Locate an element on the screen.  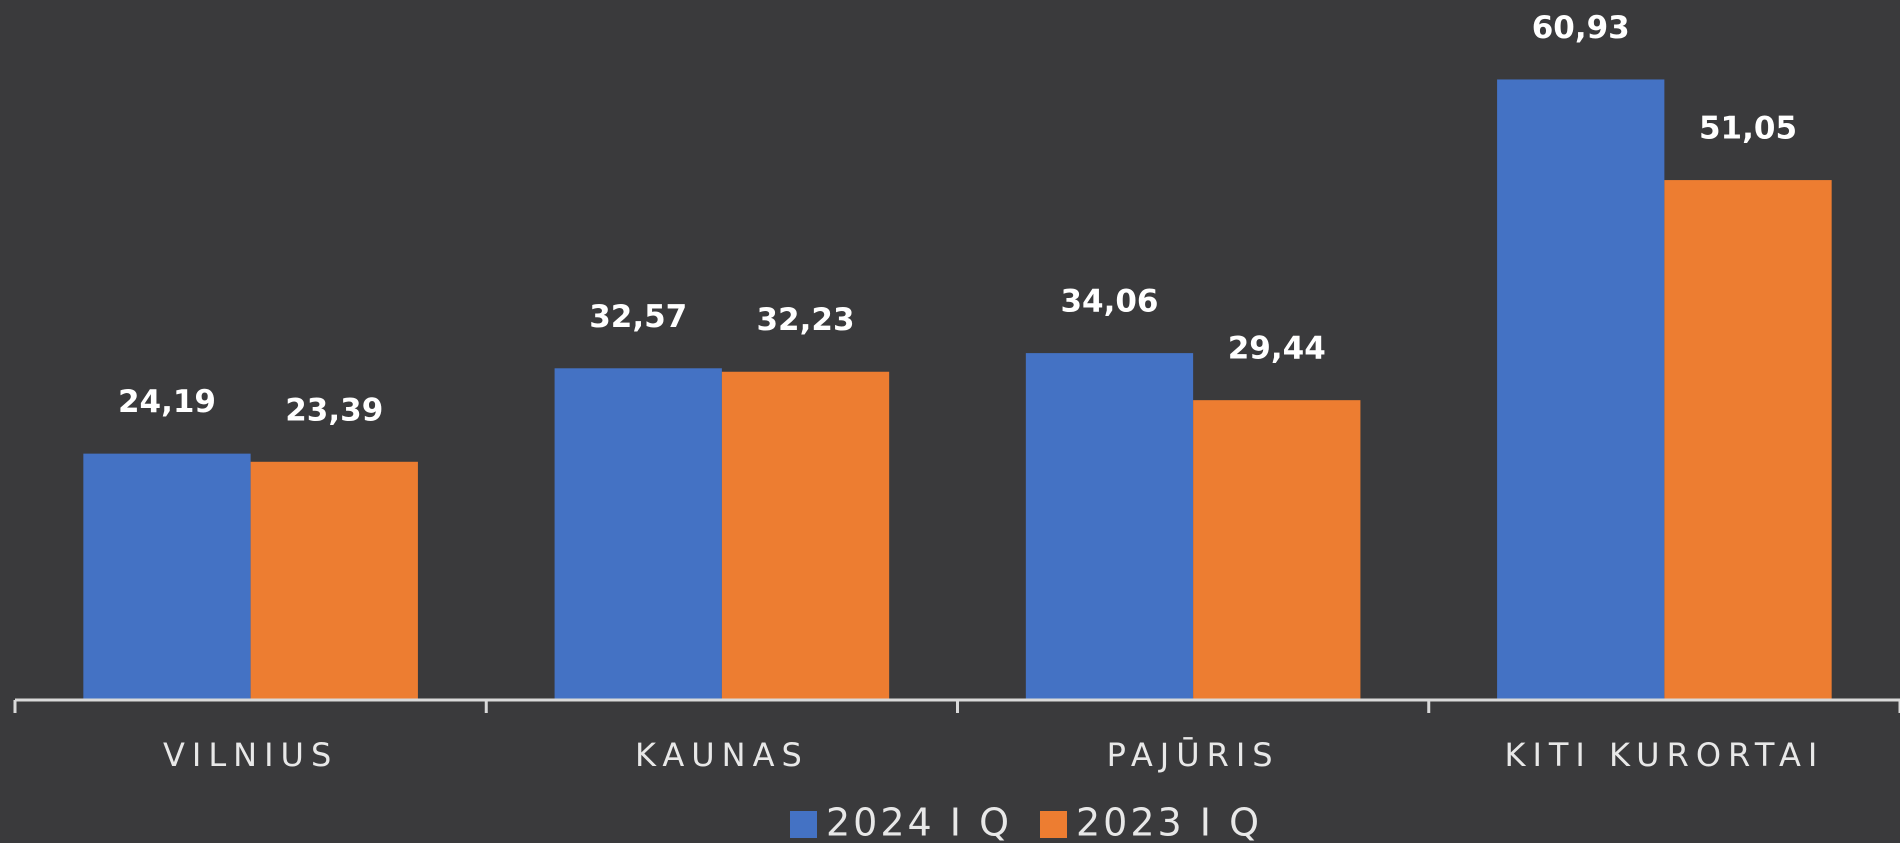
legend-label: 2023 I Q is located at coordinates (1169, 822).